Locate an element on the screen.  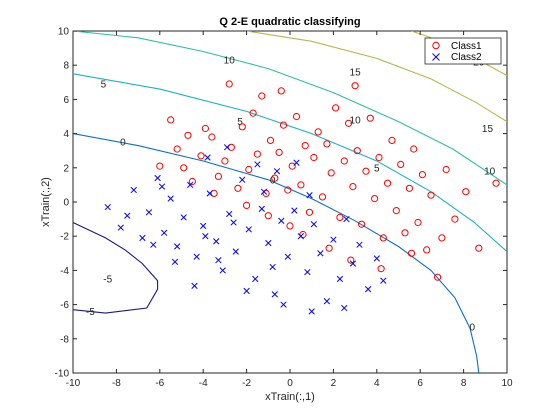
contour-label: 5 is located at coordinates (377, 168).